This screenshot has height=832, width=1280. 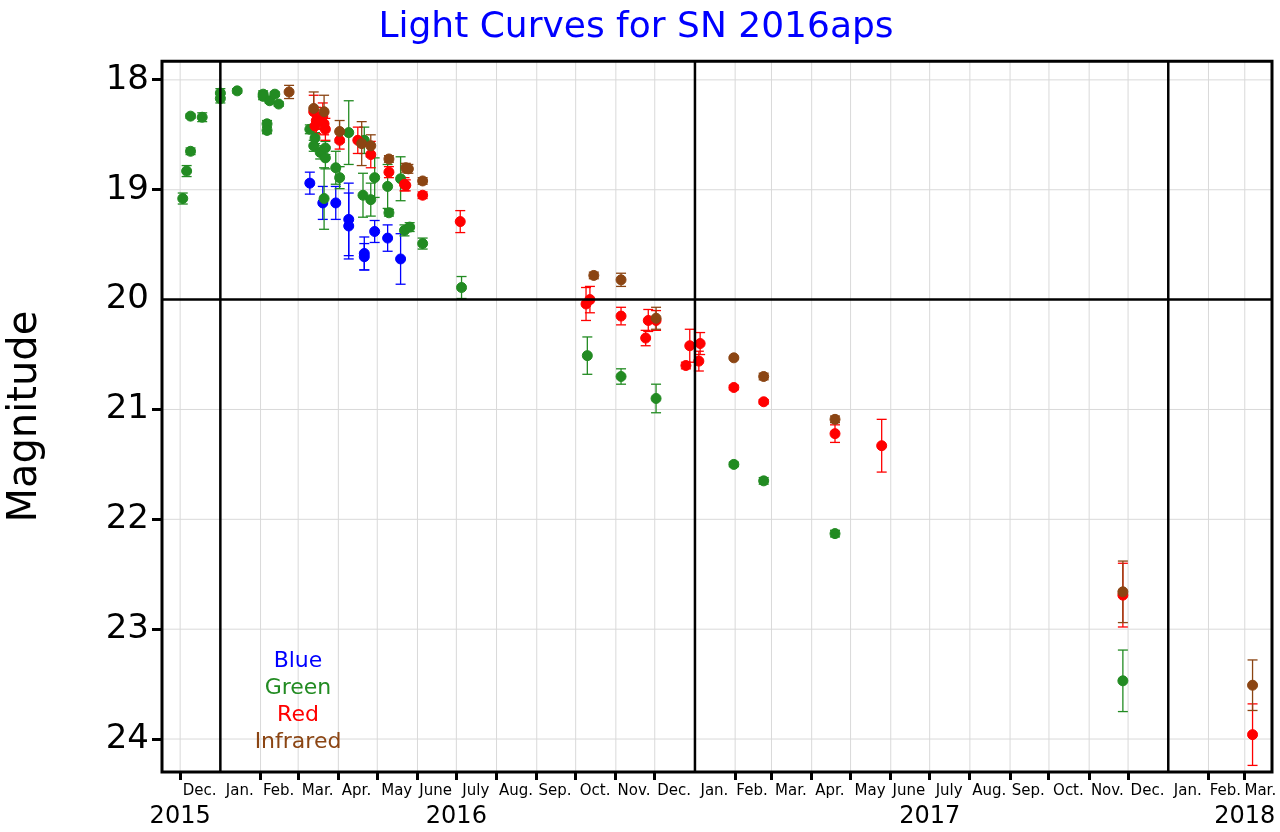 I want to click on y-tick-label: 22, so click(x=127, y=516).